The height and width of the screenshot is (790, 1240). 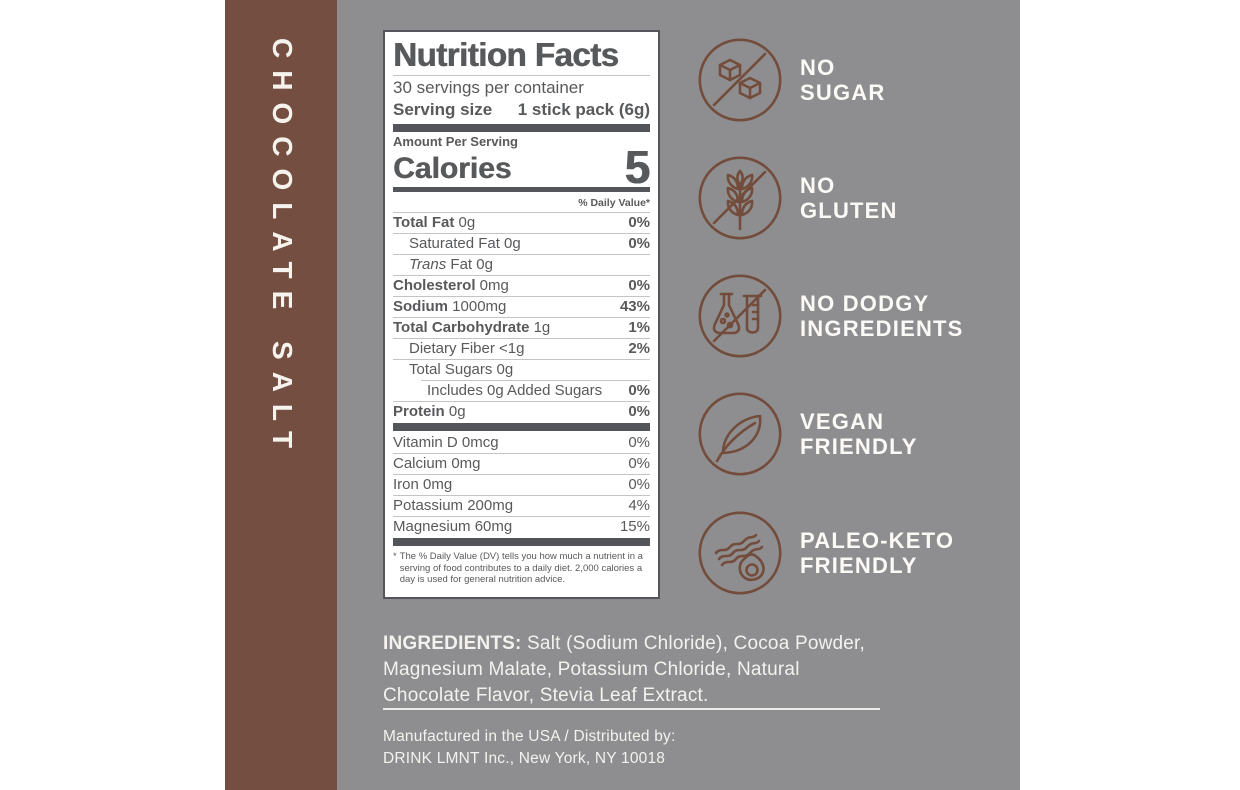 What do you see at coordinates (521, 243) in the screenshot?
I see `nutrient-row: Saturated Fat 0g 0%` at bounding box center [521, 243].